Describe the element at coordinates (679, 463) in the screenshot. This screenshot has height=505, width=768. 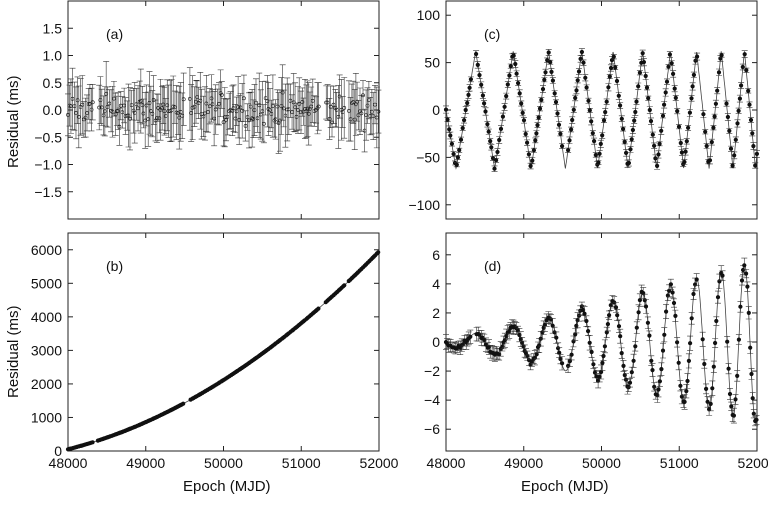
I see `panel-d-xtick-label-3: 51000` at that location.